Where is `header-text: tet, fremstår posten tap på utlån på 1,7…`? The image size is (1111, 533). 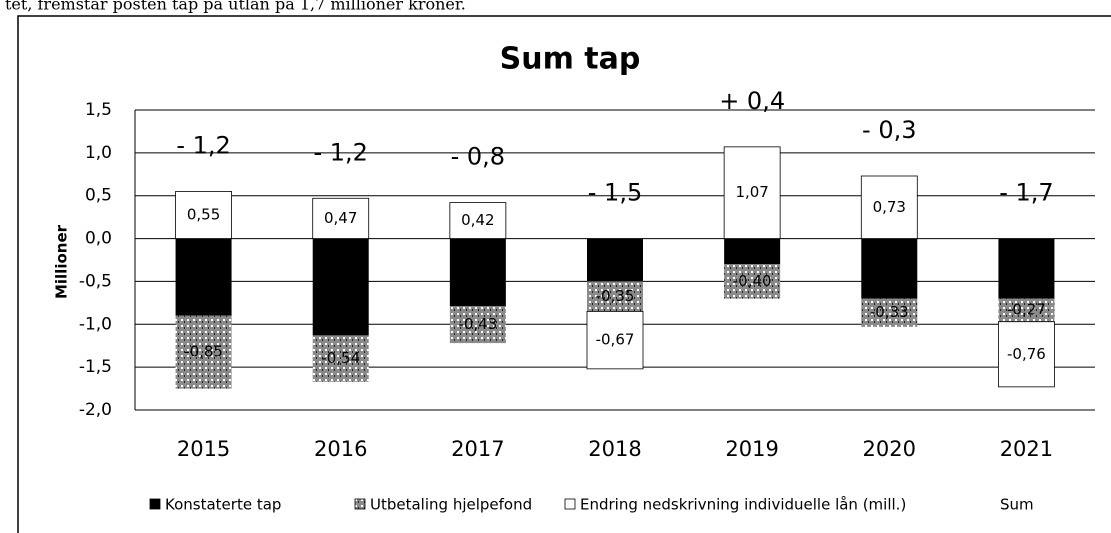 header-text: tet, fremstår posten tap på utlån på 1,7… is located at coordinates (235, 7).